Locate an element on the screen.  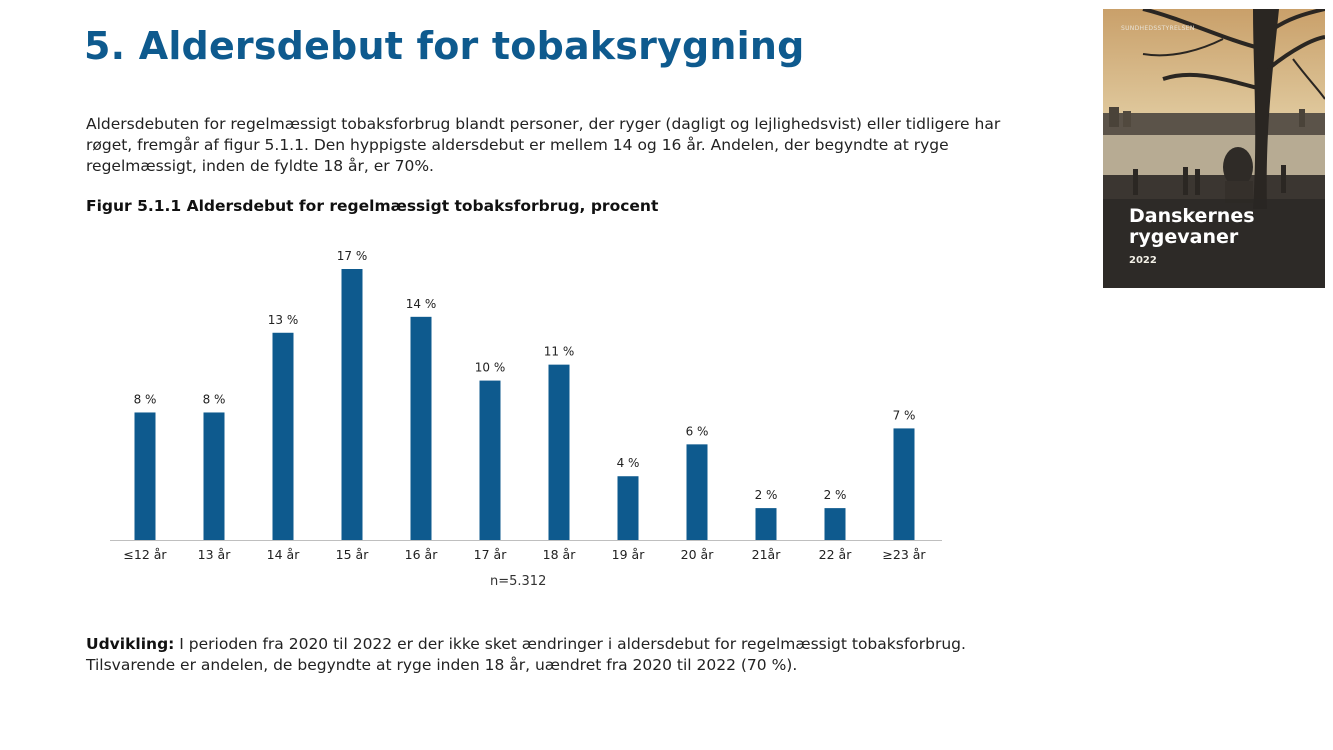
data-label: 10 % is located at coordinates (490, 368).